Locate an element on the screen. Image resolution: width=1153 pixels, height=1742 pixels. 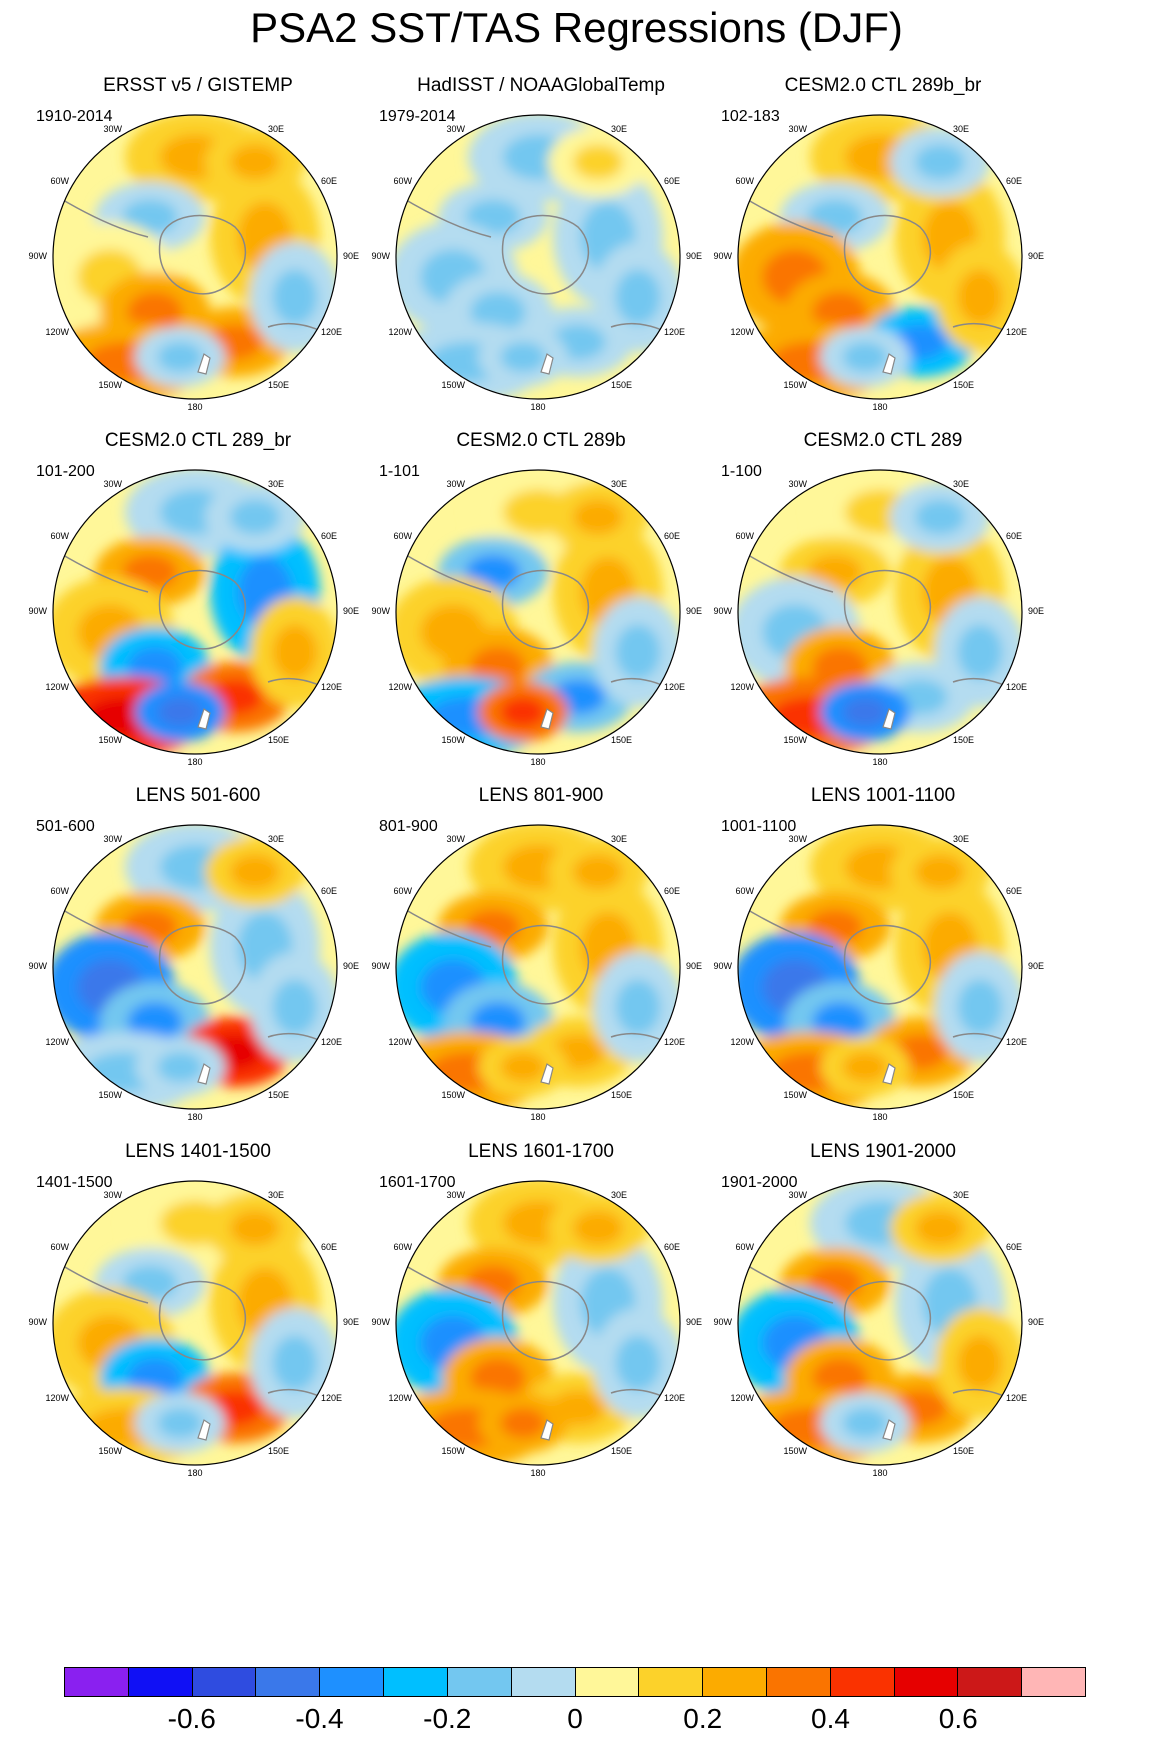
figure-title: PSA2 SST/TAS Regressions (DJF) is located at coordinates (576, 27).